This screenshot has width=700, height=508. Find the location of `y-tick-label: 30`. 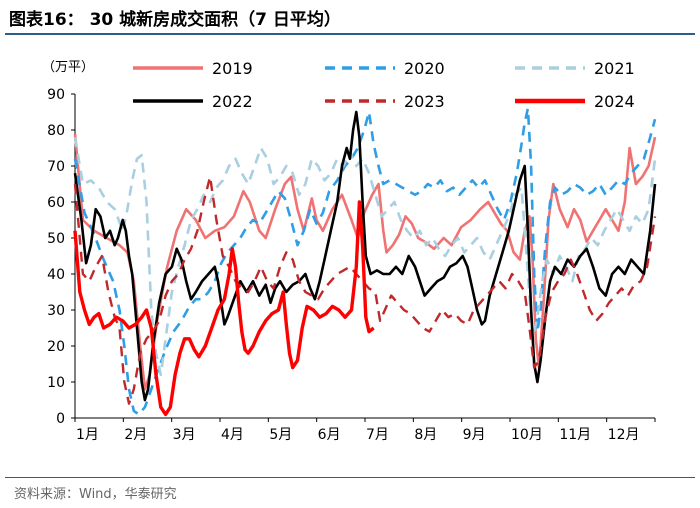

y-tick-label: 30 is located at coordinates (56, 311).